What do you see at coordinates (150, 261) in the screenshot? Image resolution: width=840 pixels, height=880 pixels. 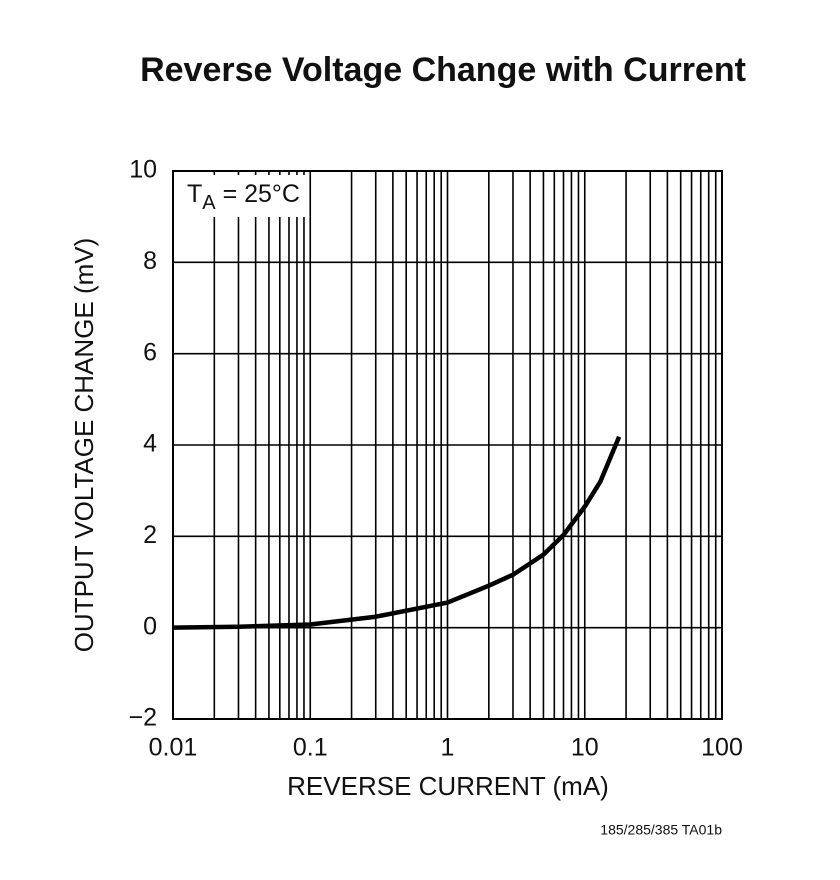 I see `y-tick-label: 8` at bounding box center [150, 261].